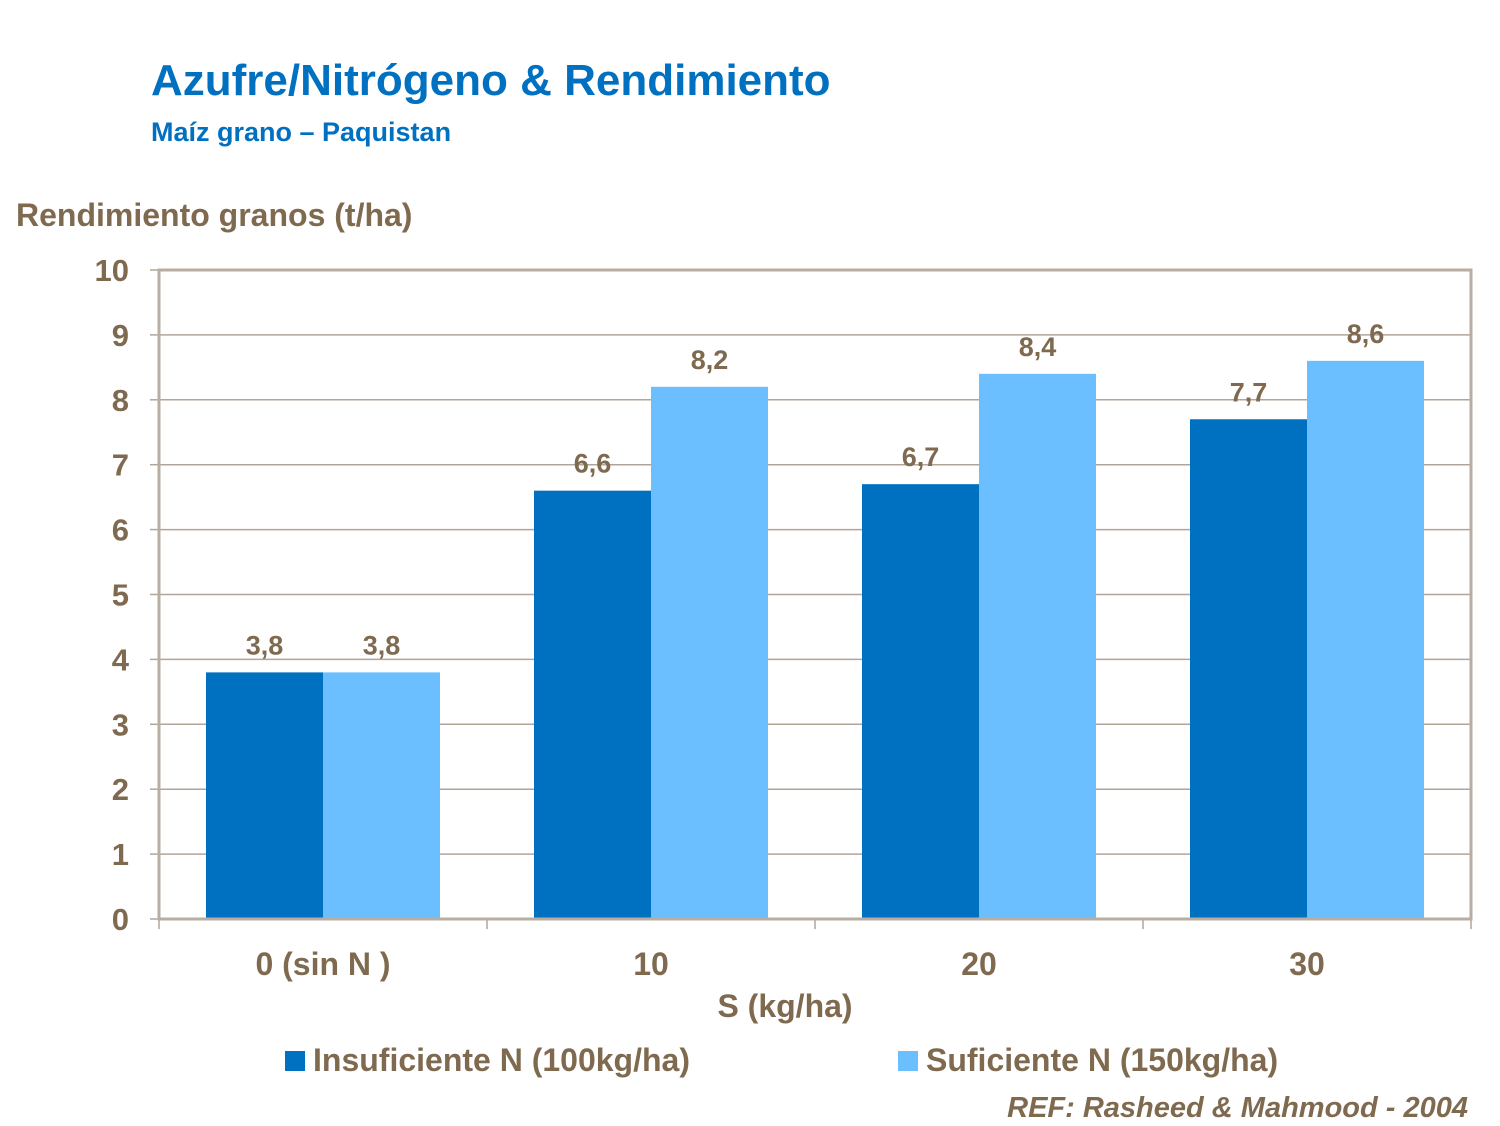  What do you see at coordinates (120, 919) in the screenshot?
I see `y-tick-label: 0` at bounding box center [120, 919].